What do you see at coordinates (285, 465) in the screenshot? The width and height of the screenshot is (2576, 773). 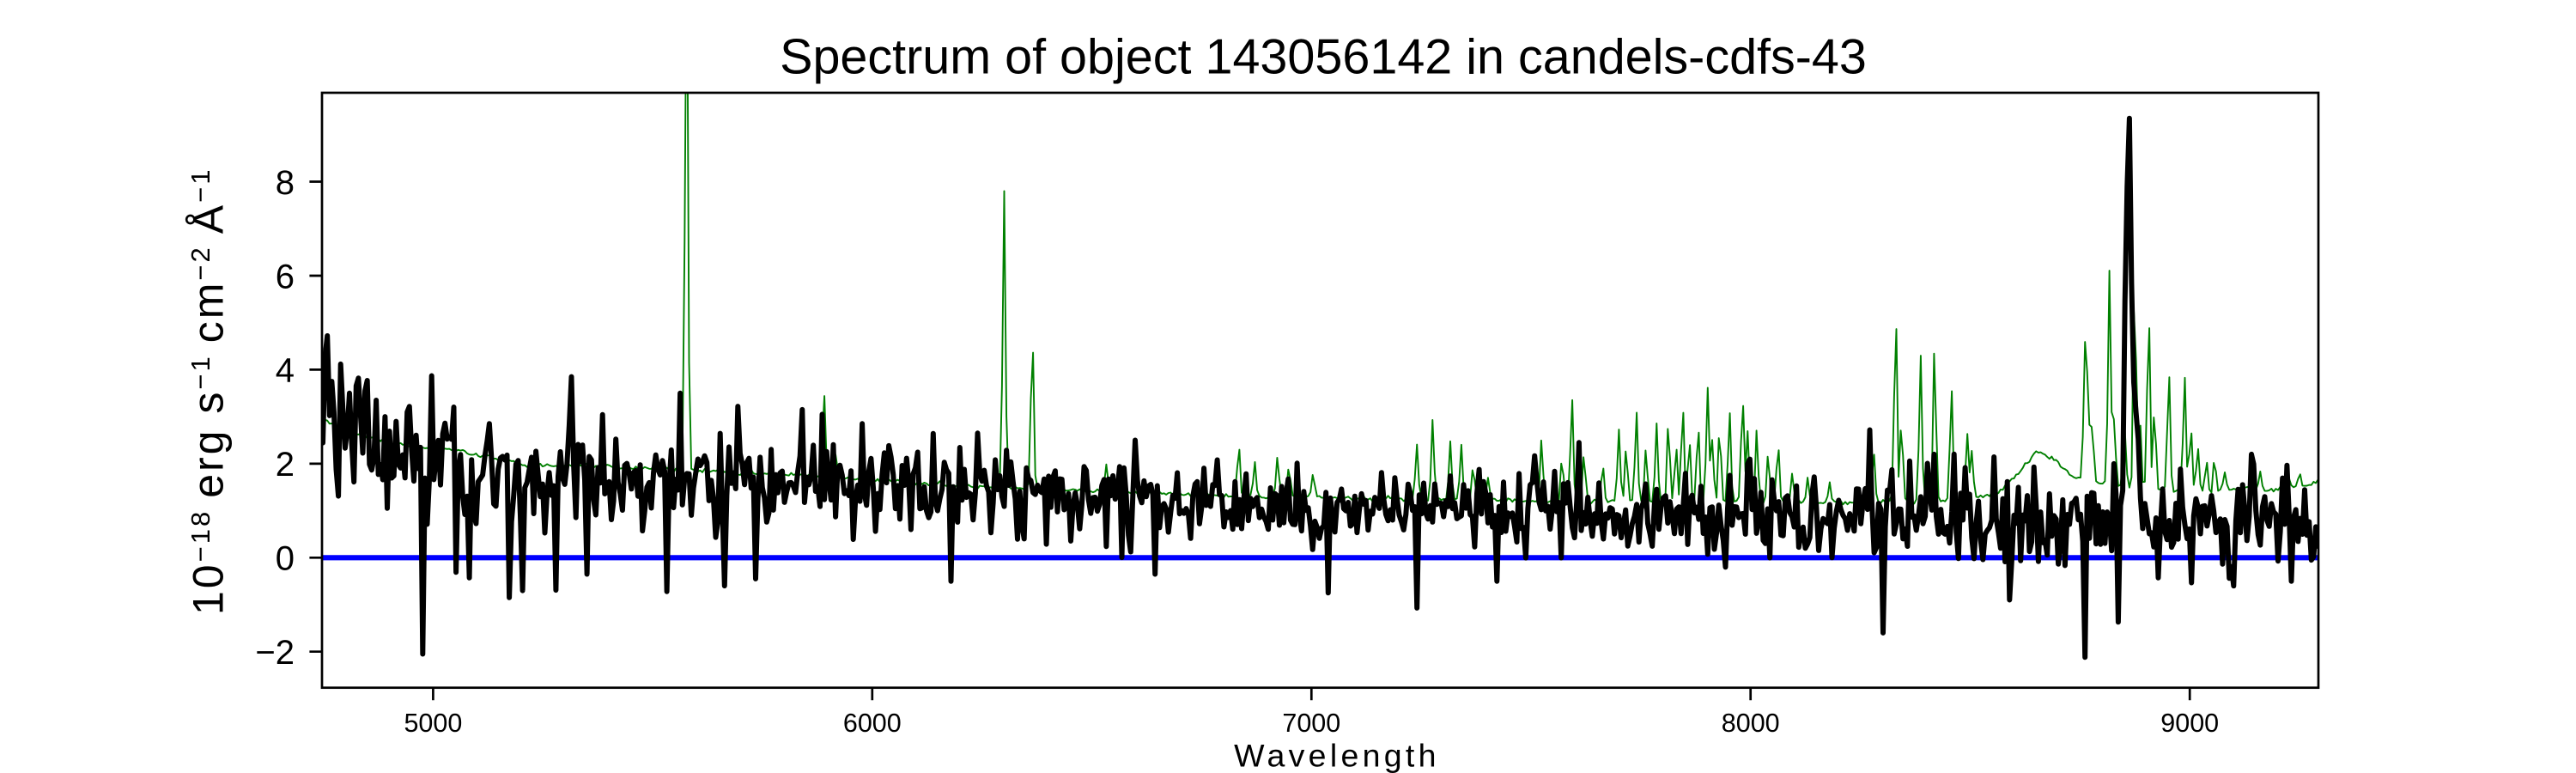 I see `svg-text: 2` at bounding box center [285, 465].